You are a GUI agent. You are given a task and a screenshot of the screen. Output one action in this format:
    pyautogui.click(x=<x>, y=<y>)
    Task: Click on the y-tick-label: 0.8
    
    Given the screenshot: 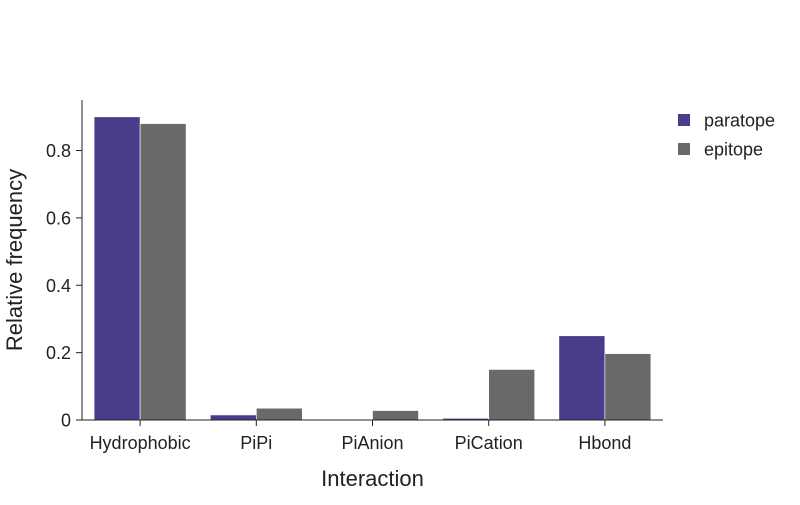 What is the action you would take?
    pyautogui.click(x=58, y=151)
    